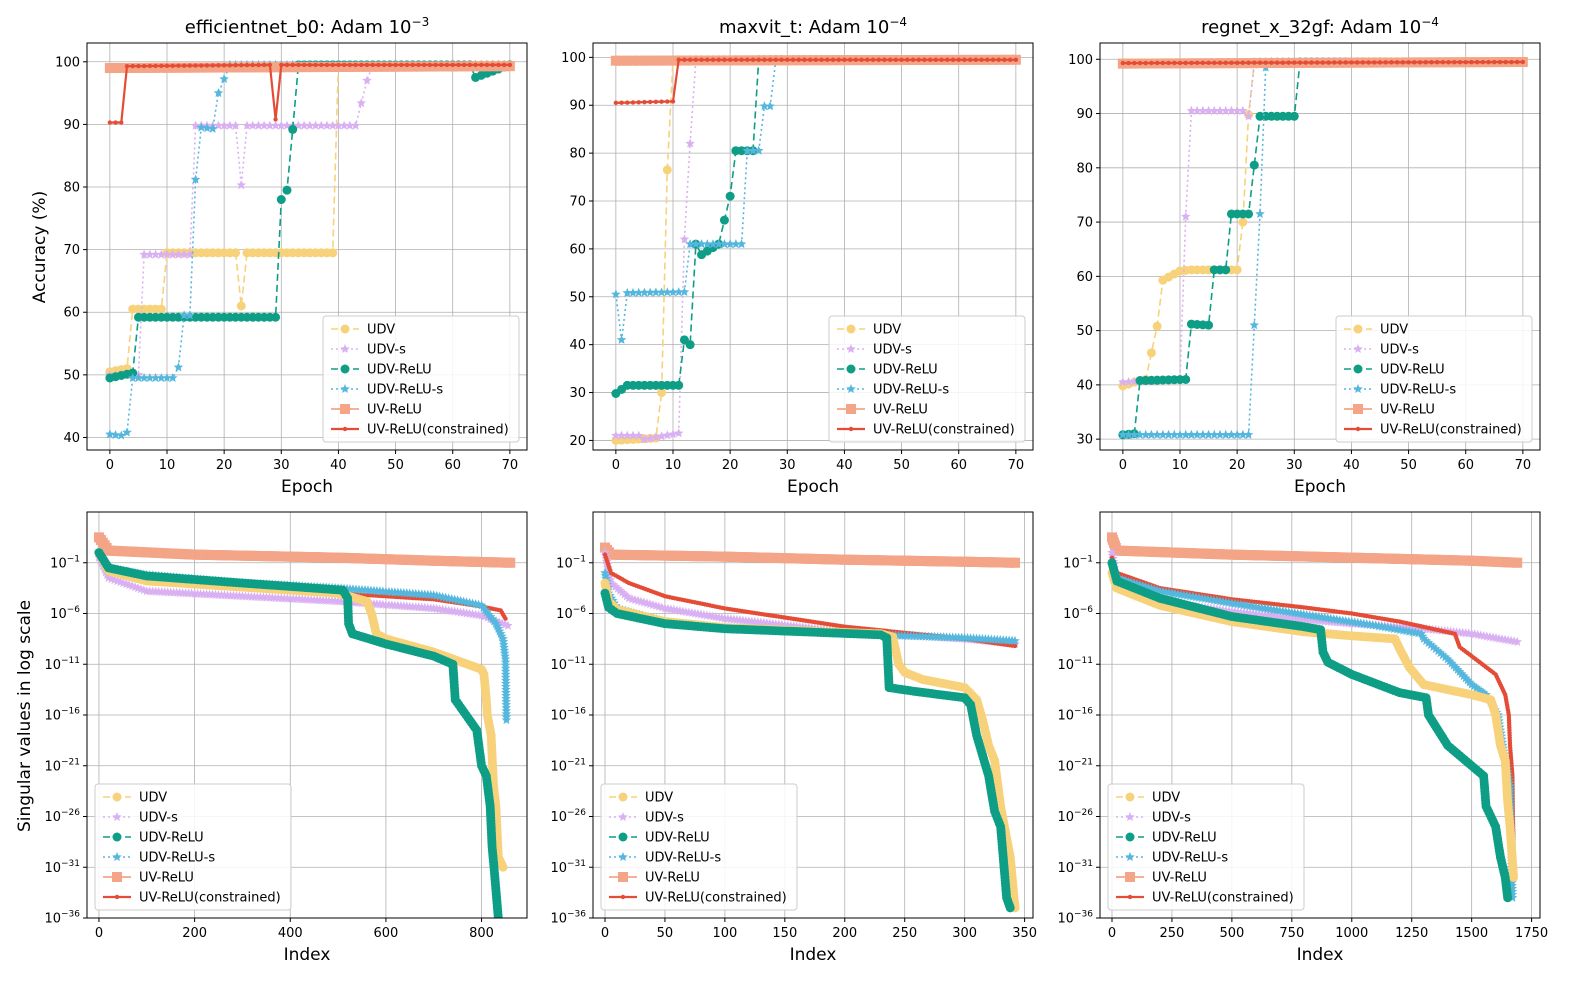  What do you see at coordinates (568, 715) in the screenshot?
I see `y-tick-label: 10−16` at bounding box center [568, 715].